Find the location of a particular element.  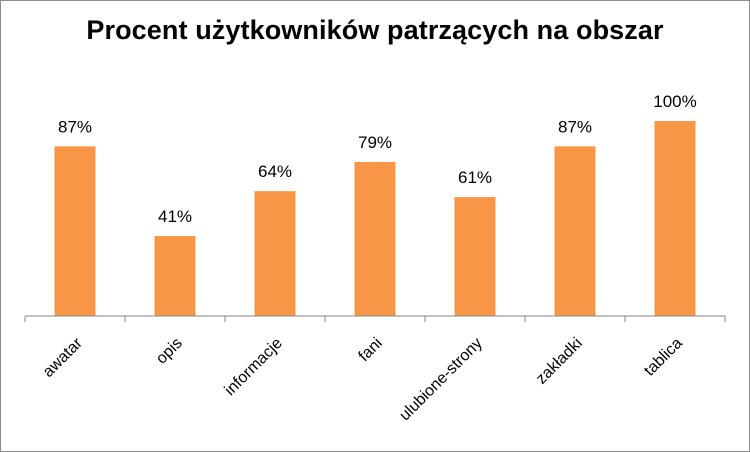

bar-zakładki is located at coordinates (575, 231).